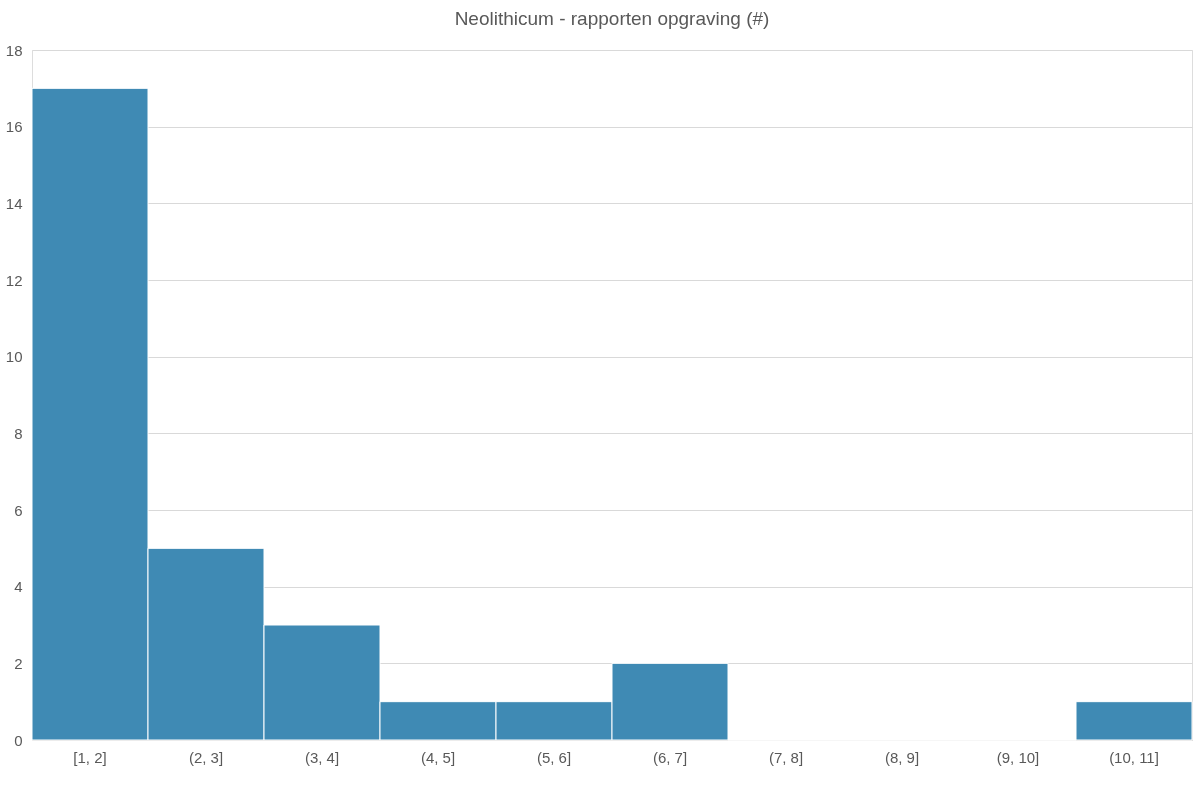  Describe the element at coordinates (18, 433) in the screenshot. I see `y-tick-label: 8` at that location.